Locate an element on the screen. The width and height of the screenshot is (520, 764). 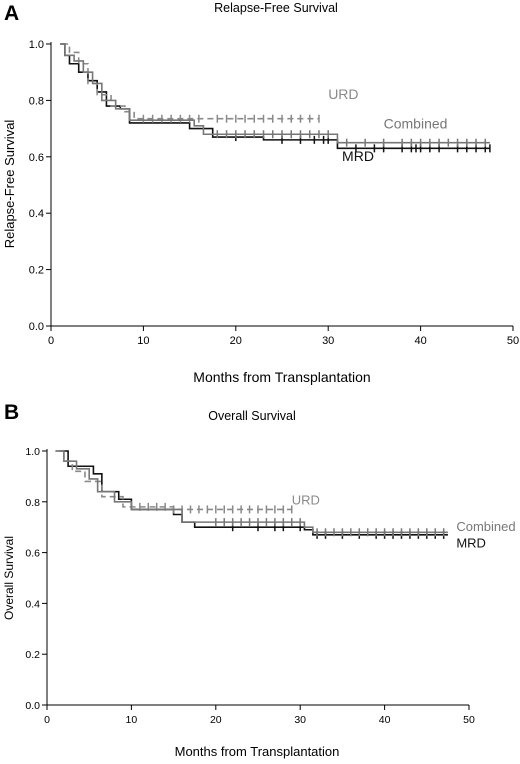
panel-b-title: Overall Survival is located at coordinates (252, 416).